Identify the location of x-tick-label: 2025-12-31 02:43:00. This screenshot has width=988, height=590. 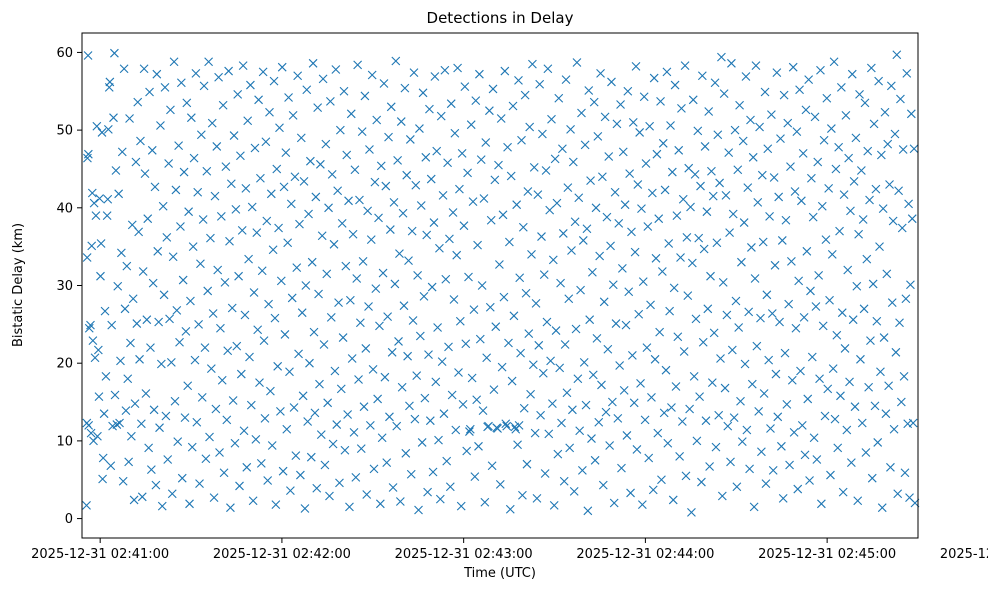
(464, 554).